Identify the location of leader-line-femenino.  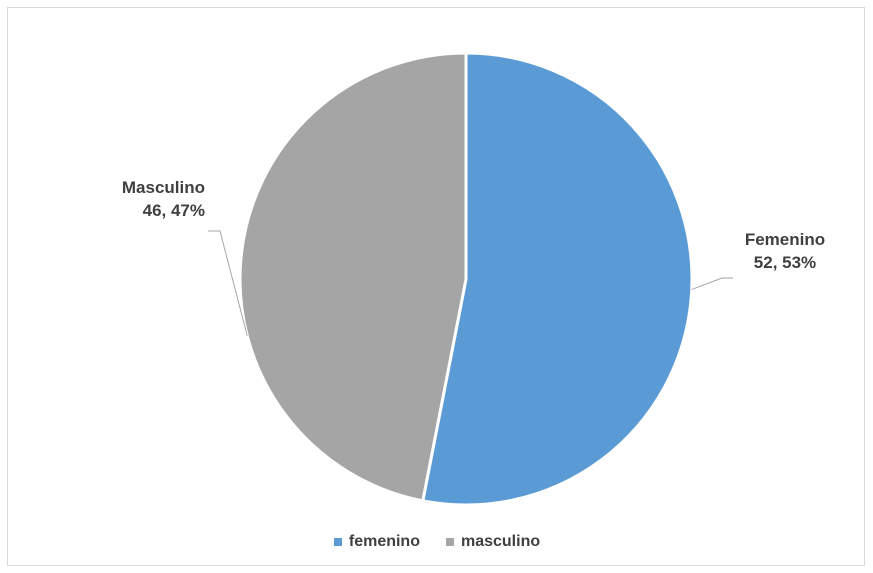
(712, 283).